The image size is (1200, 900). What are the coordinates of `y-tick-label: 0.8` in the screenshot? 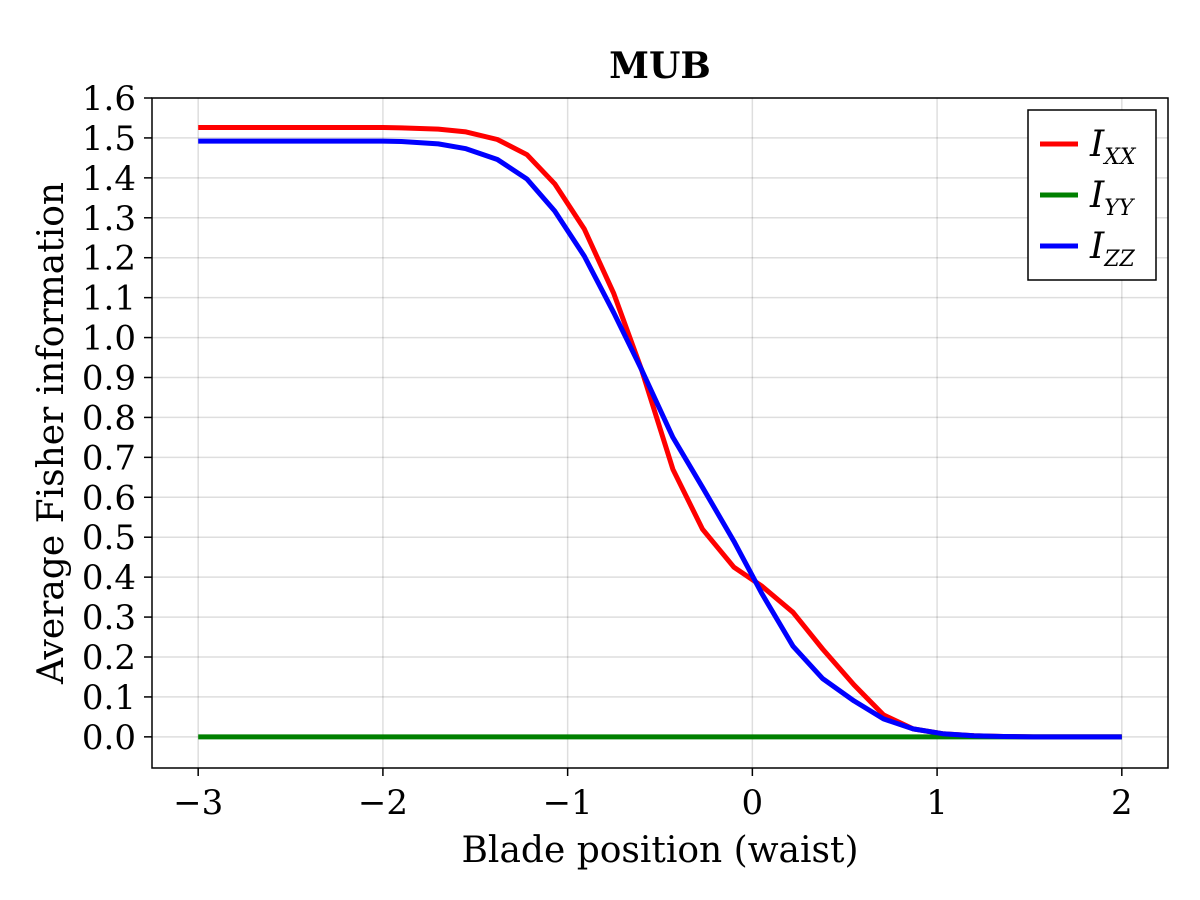 It's located at (109, 418).